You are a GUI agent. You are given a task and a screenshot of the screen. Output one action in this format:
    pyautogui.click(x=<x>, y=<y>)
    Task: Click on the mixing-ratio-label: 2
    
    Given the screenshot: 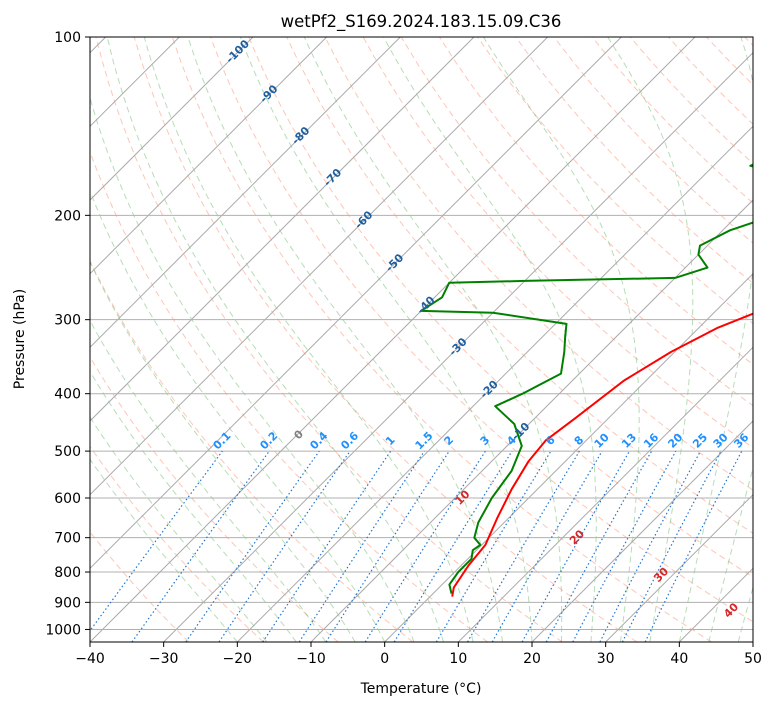 What is the action you would take?
    pyautogui.click(x=449, y=440)
    